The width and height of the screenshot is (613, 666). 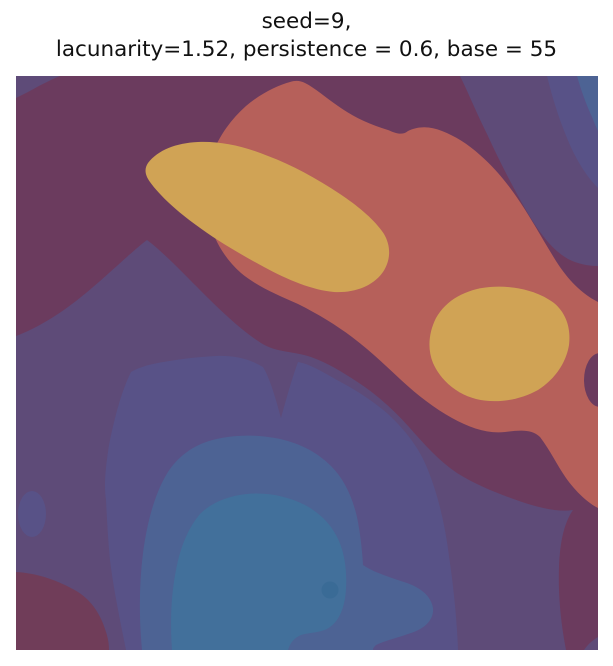 What do you see at coordinates (267, 217) in the screenshot?
I see `gold-main-blob-region` at bounding box center [267, 217].